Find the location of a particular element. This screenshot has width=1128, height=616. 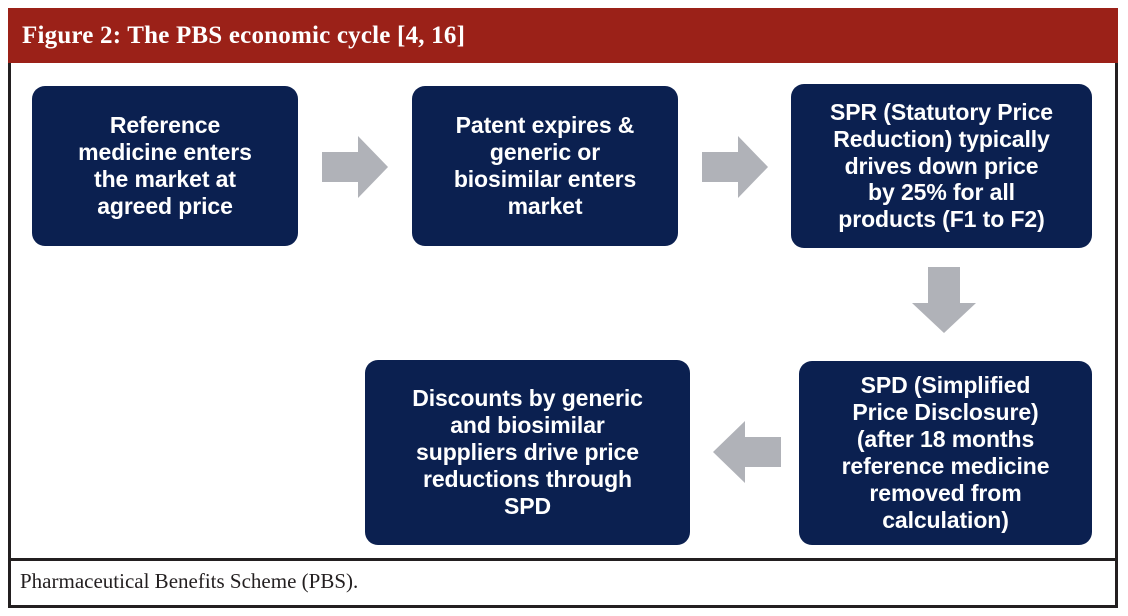

figure-caption: Pharmaceutical Benefits Scheme (PBS). is located at coordinates (189, 581).